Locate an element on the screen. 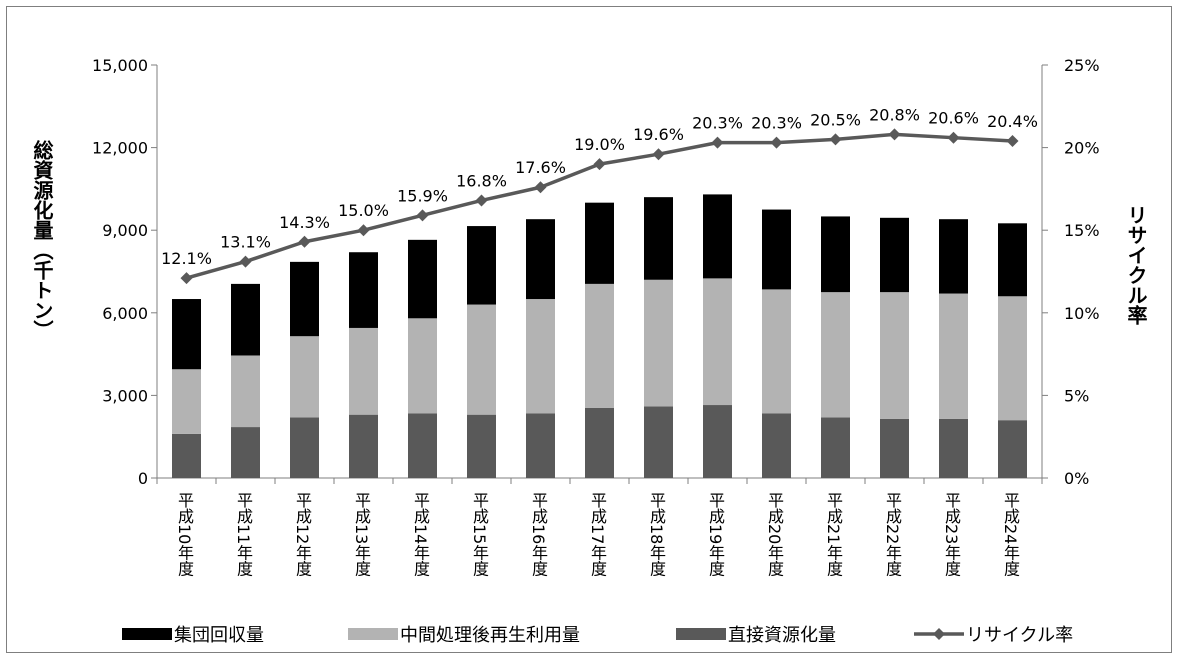  data-label: 20.4% is located at coordinates (1012, 121).